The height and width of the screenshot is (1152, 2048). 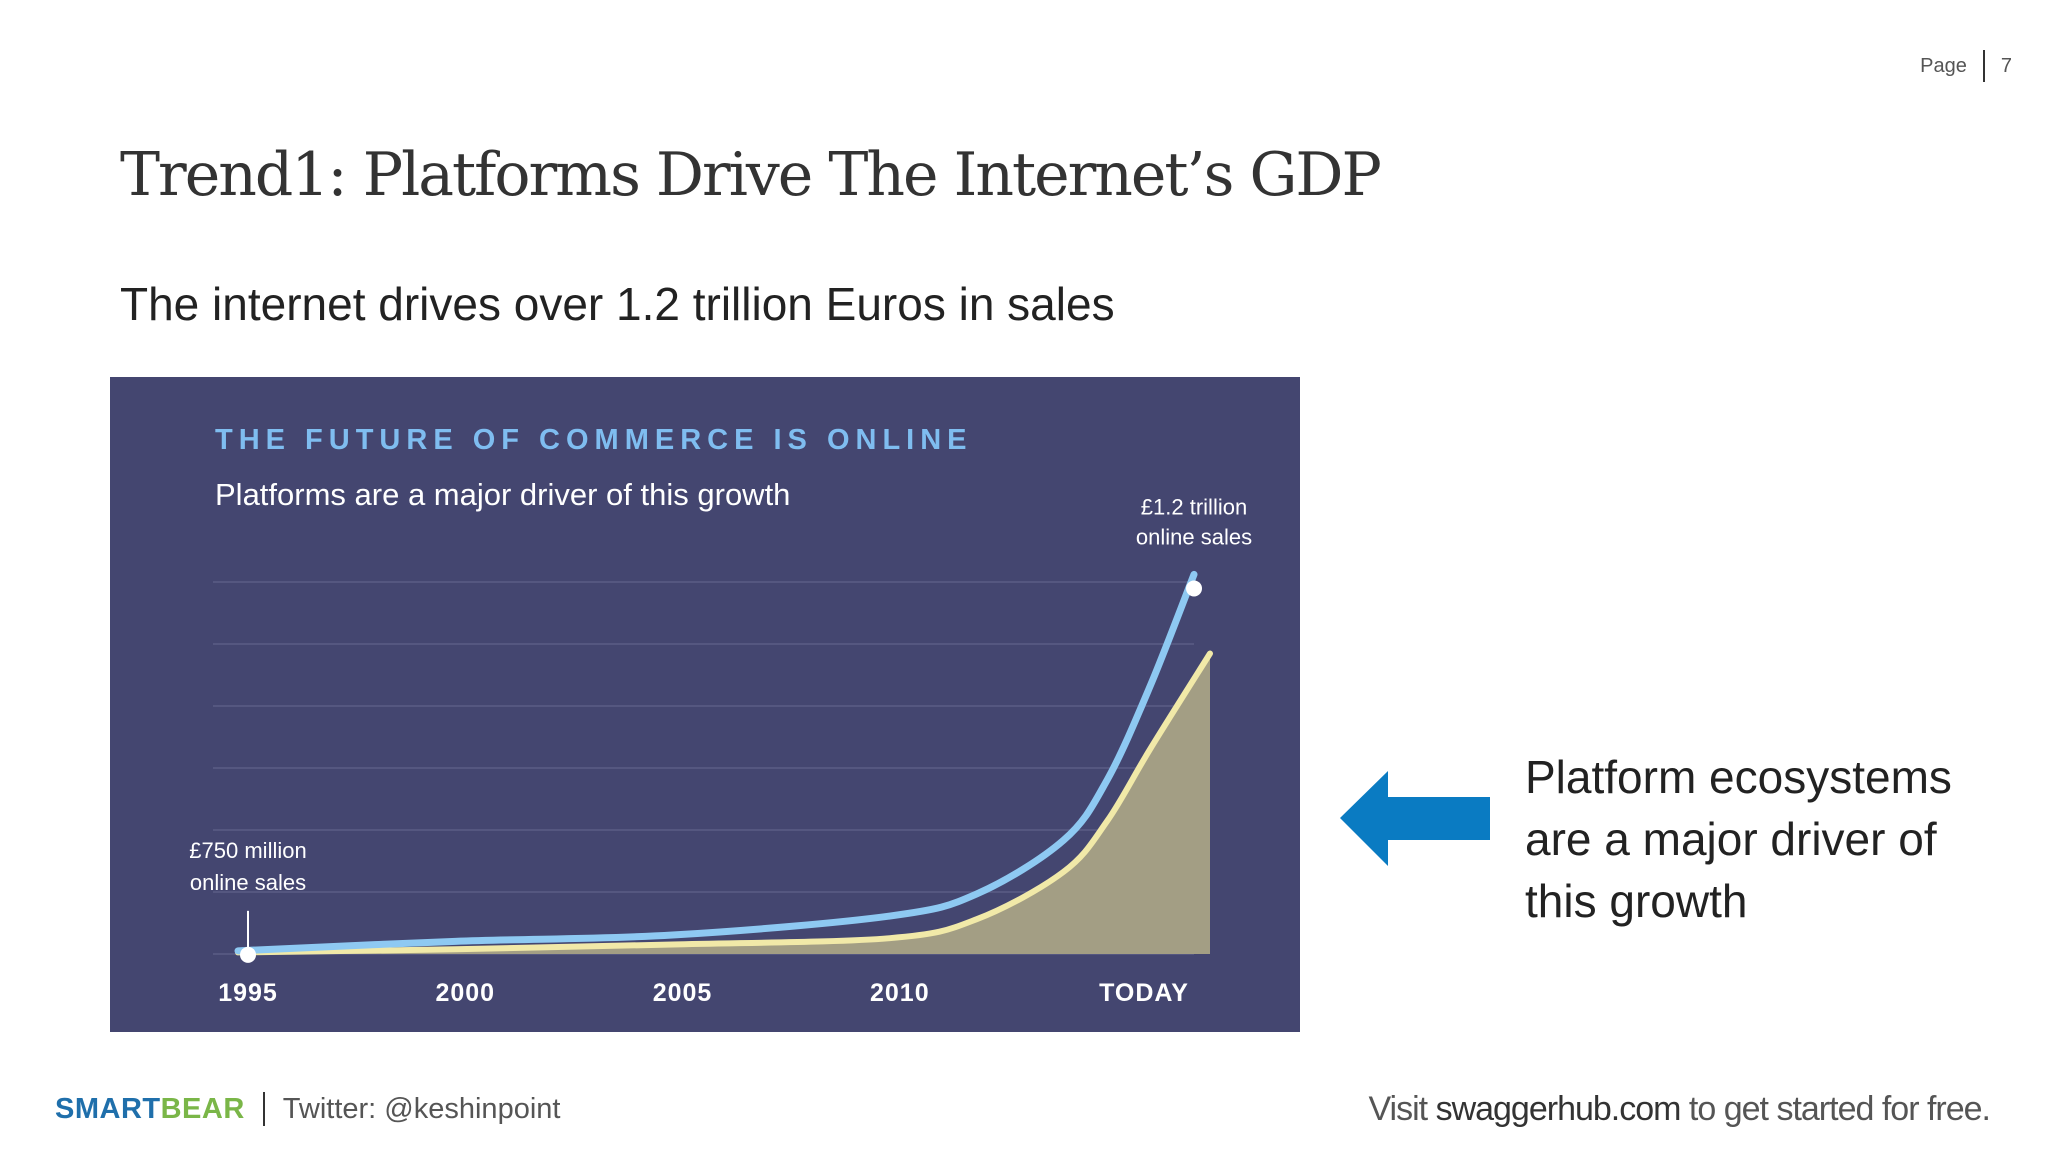 What do you see at coordinates (150, 1108) in the screenshot?
I see `smartbear-logo: SMARTBEAR` at bounding box center [150, 1108].